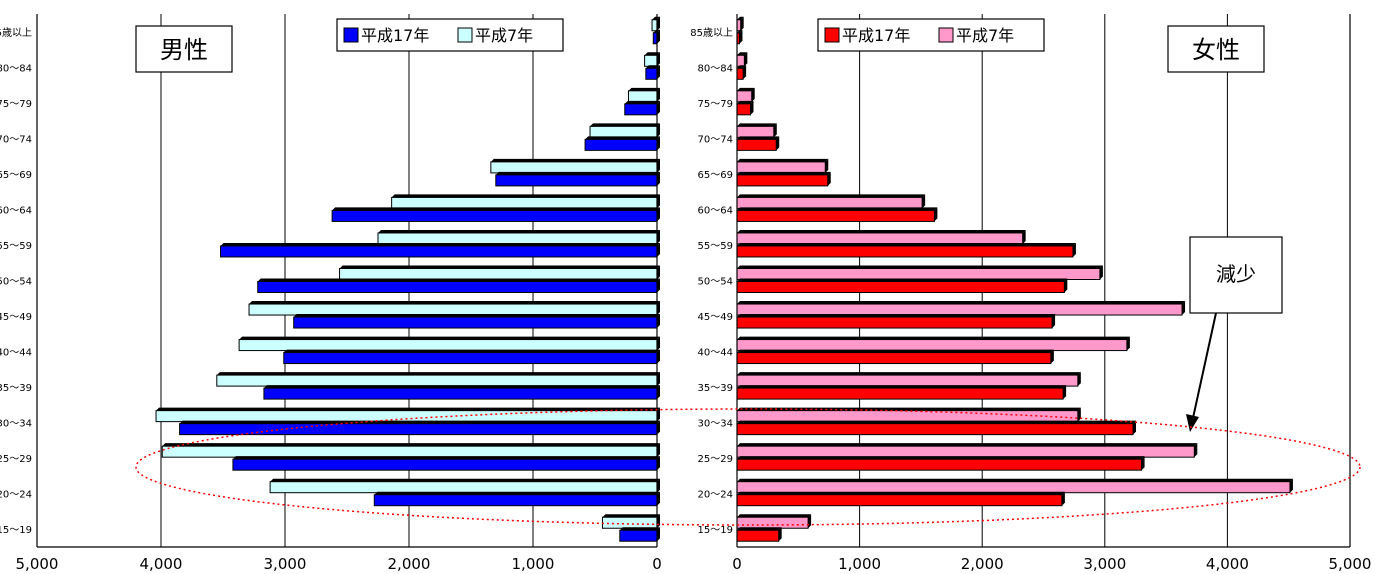 This screenshot has height=574, width=1376. I want to click on callout-arrow-line, so click(1204, 365).